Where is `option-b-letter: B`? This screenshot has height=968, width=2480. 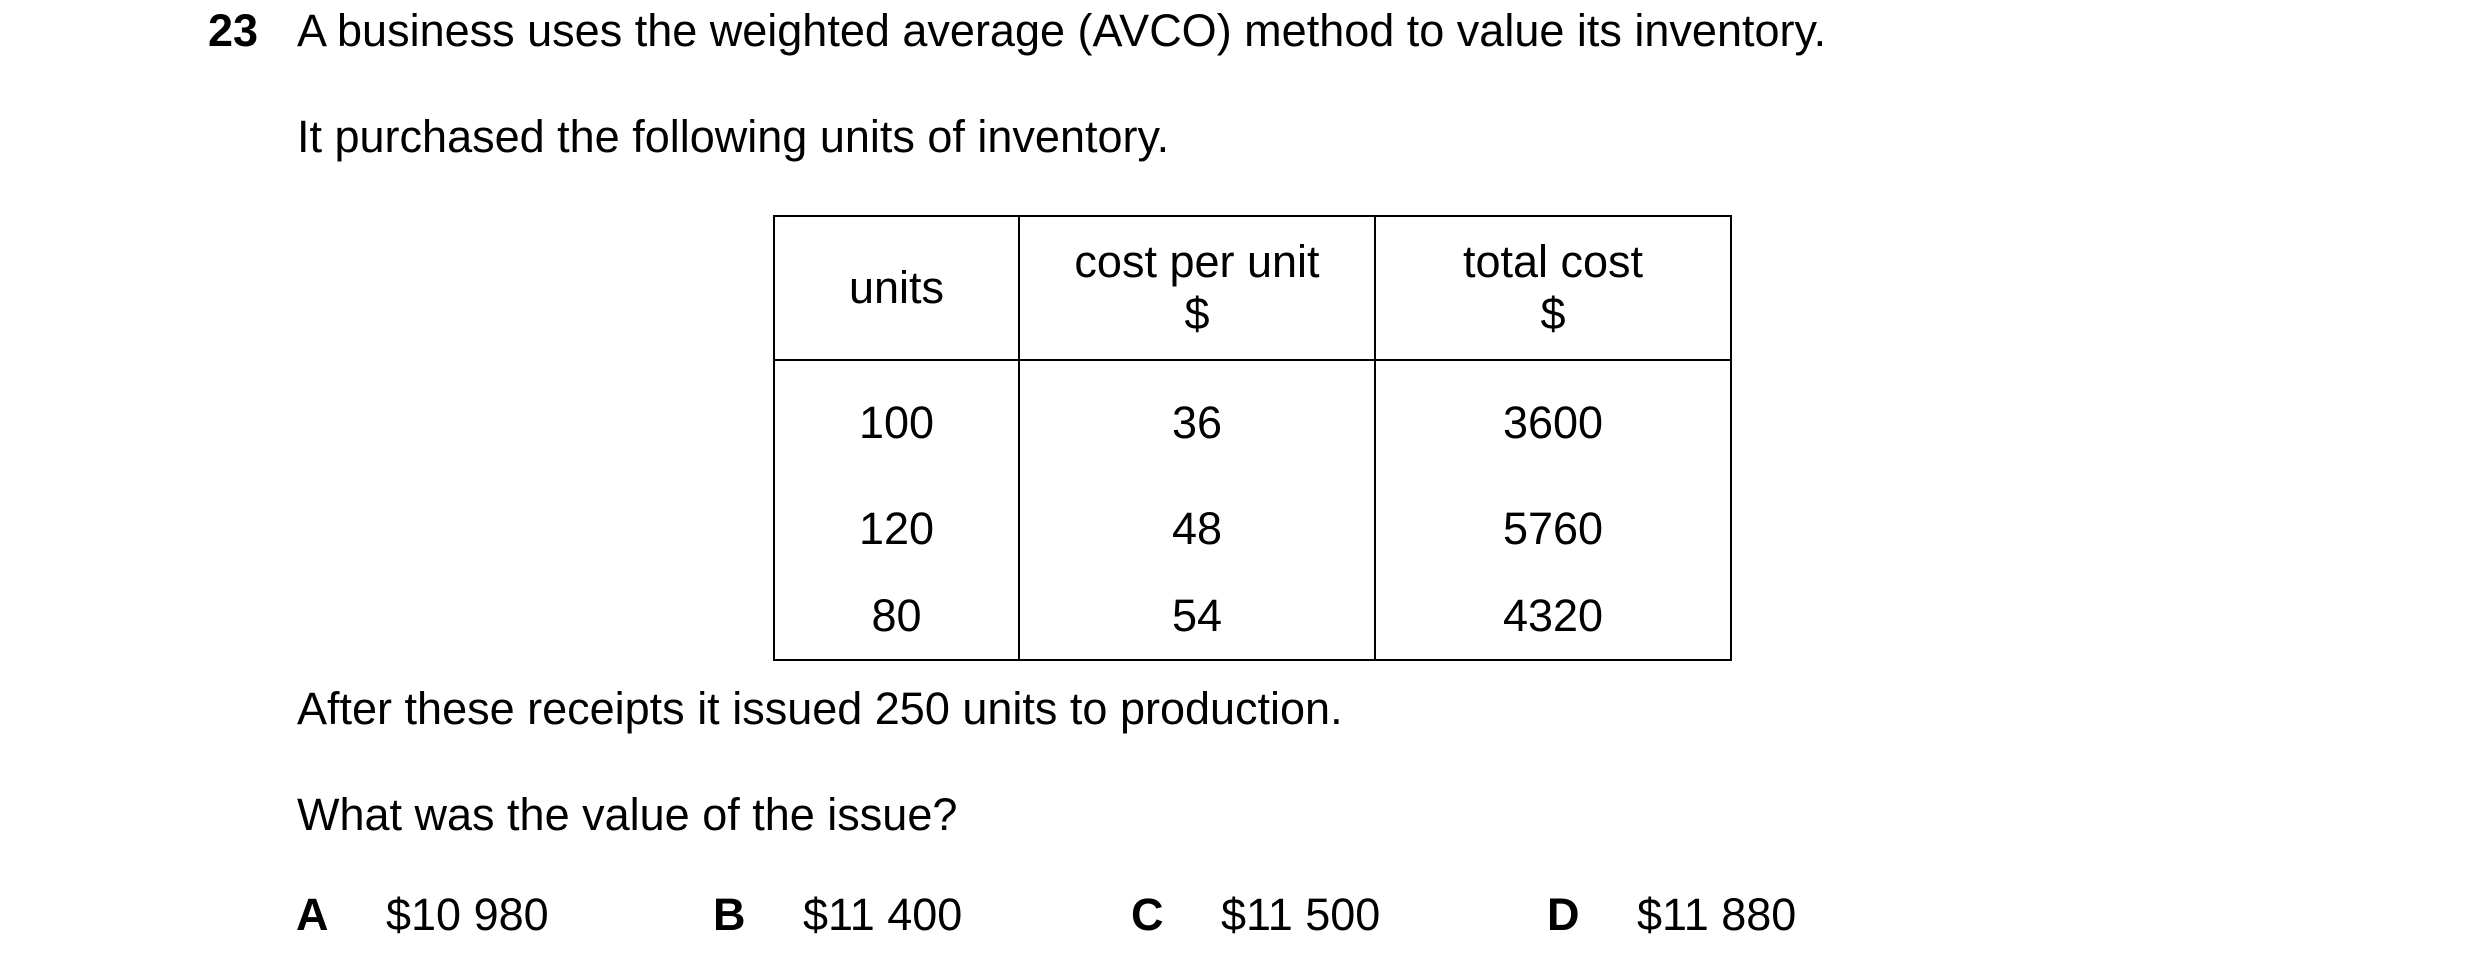
option-b-letter: B is located at coordinates (729, 914).